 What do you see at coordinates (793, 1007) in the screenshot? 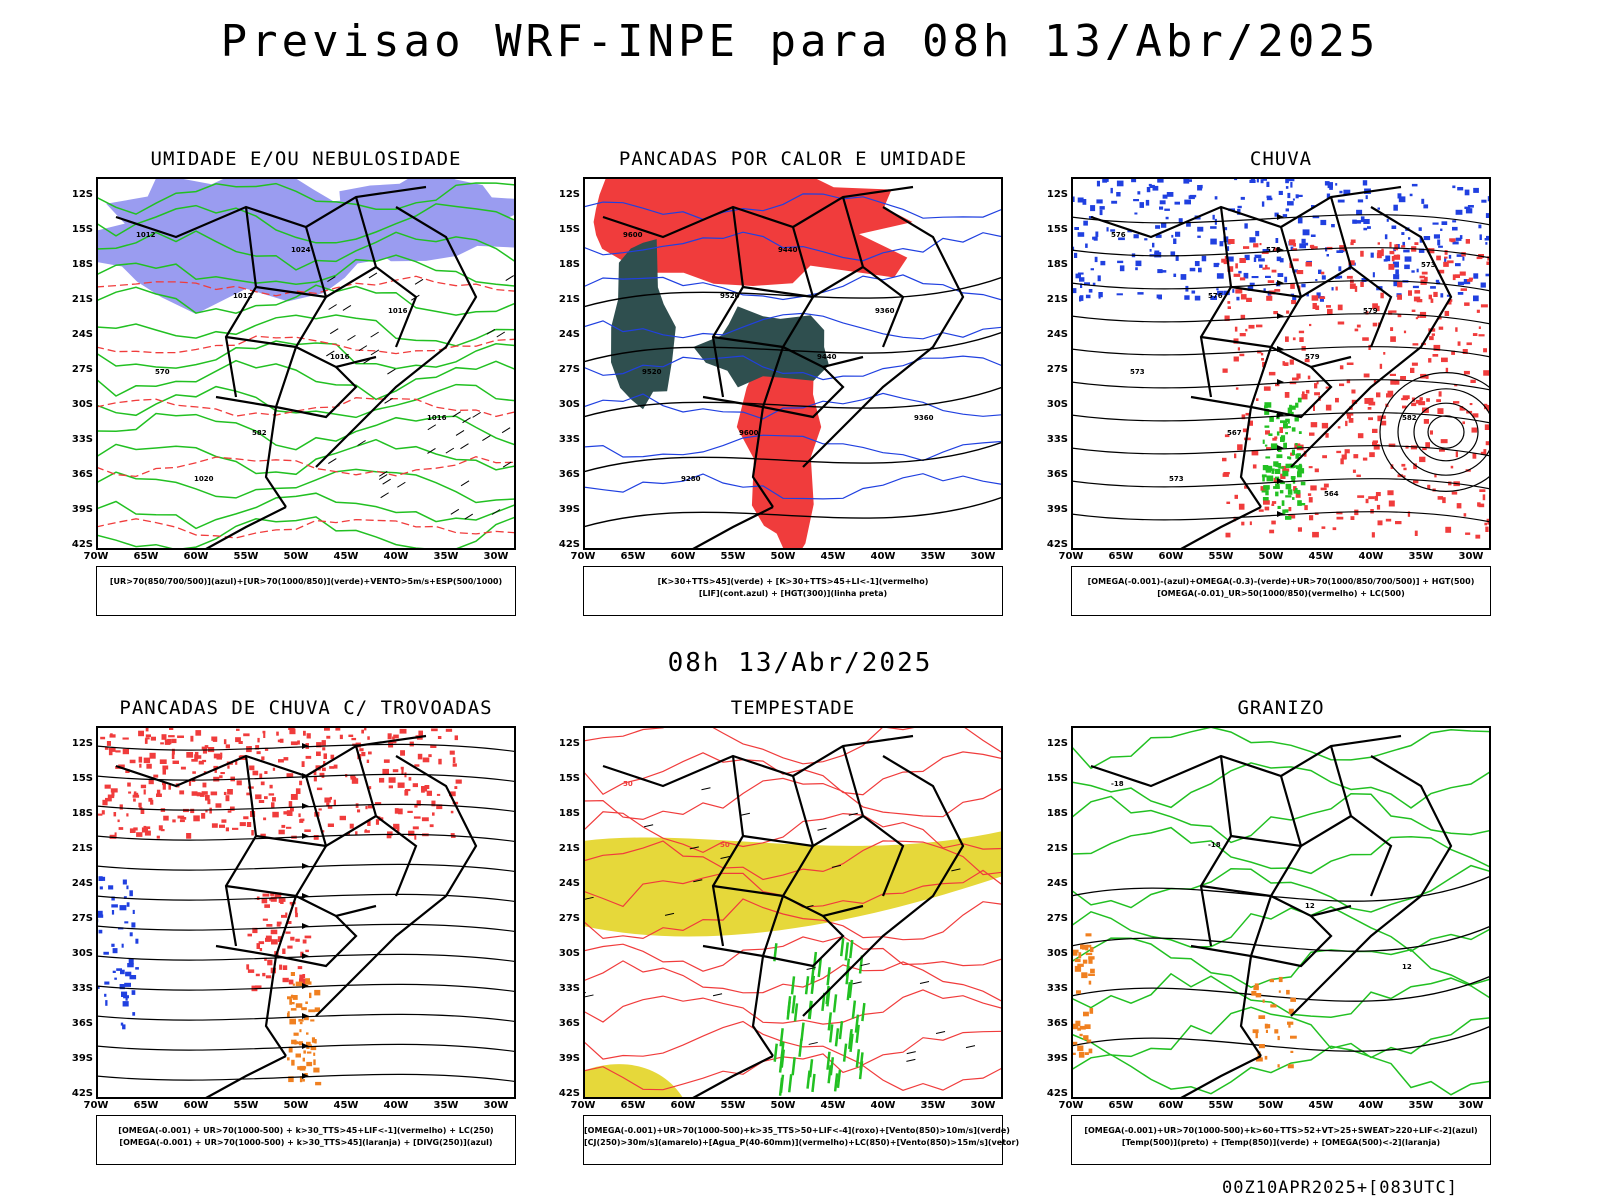
I see `precipitable-water-contour` at bounding box center [793, 1007].